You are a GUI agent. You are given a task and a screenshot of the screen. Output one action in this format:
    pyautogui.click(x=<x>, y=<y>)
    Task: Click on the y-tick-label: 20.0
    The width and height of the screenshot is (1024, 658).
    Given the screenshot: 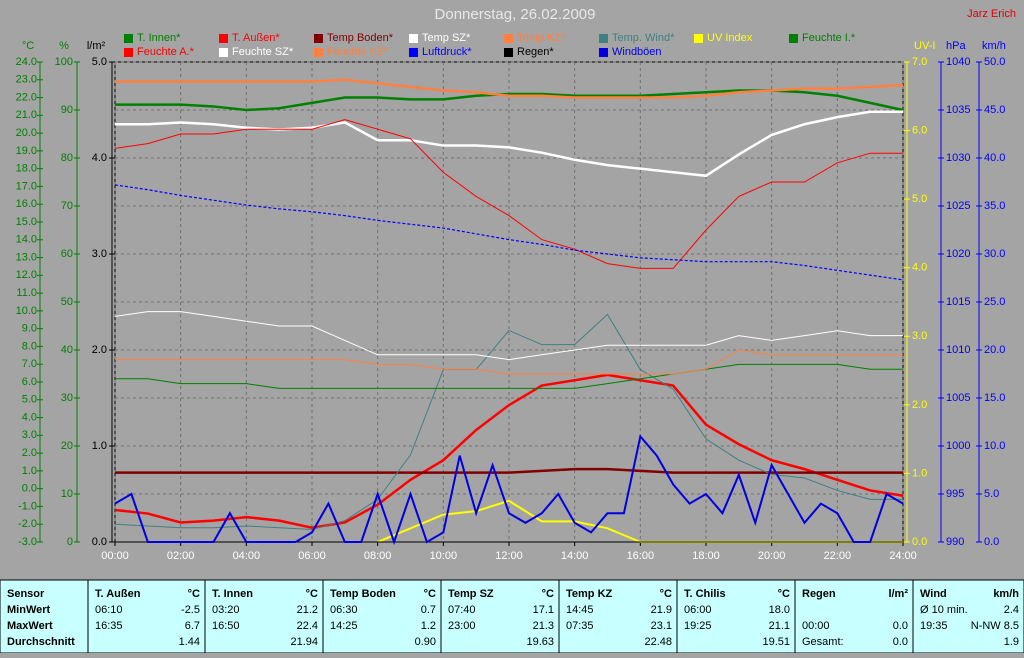 What is the action you would take?
    pyautogui.click(x=26, y=133)
    